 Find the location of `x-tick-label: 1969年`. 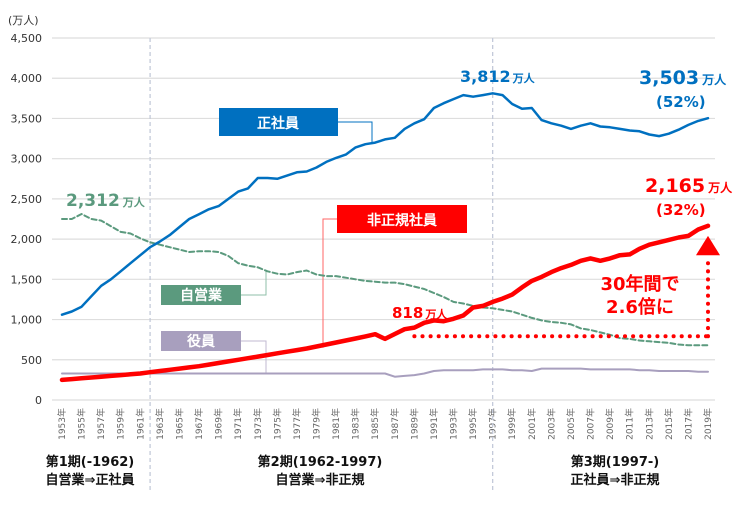

x-tick-label: 1969年 is located at coordinates (219, 424).